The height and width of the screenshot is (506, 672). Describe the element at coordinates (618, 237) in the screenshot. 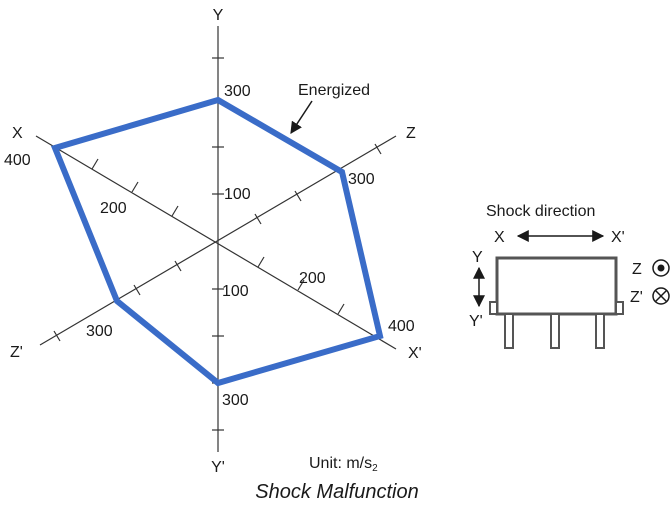

I see `device-x-neg-label: X'` at that location.